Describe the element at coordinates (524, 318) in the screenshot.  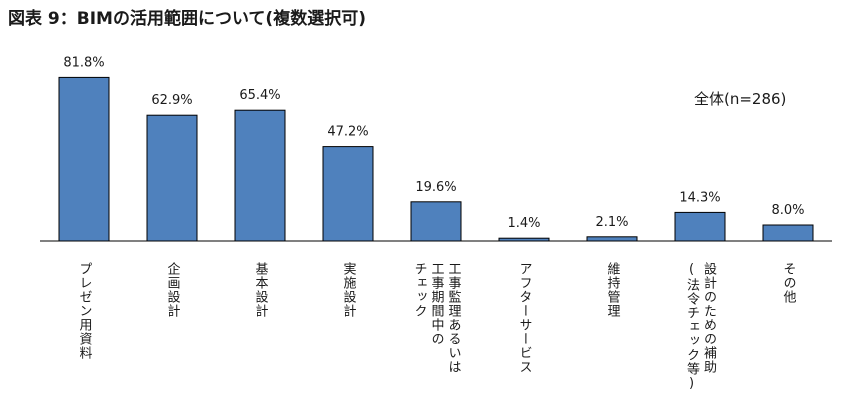
I see `category-label: アフターサービス` at that location.